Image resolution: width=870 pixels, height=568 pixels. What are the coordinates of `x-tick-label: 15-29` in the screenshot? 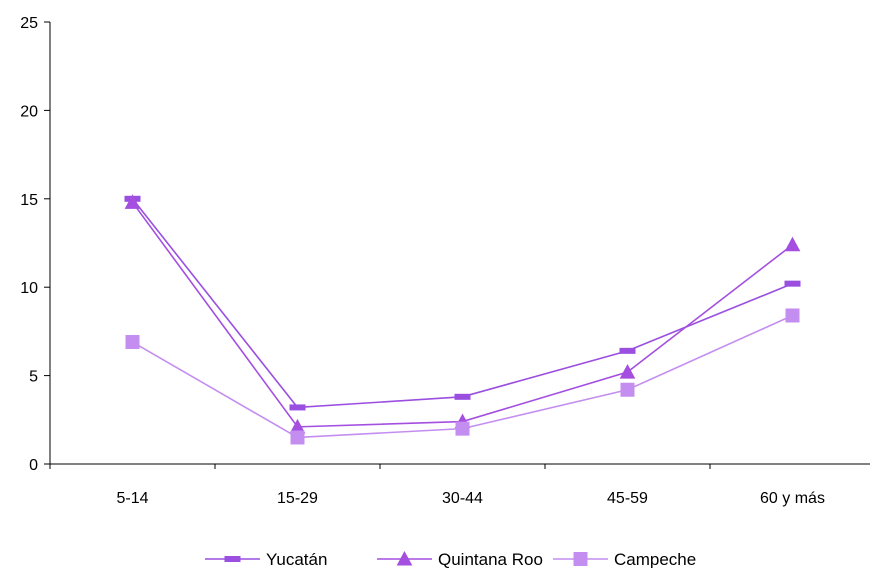 It's located at (297, 498).